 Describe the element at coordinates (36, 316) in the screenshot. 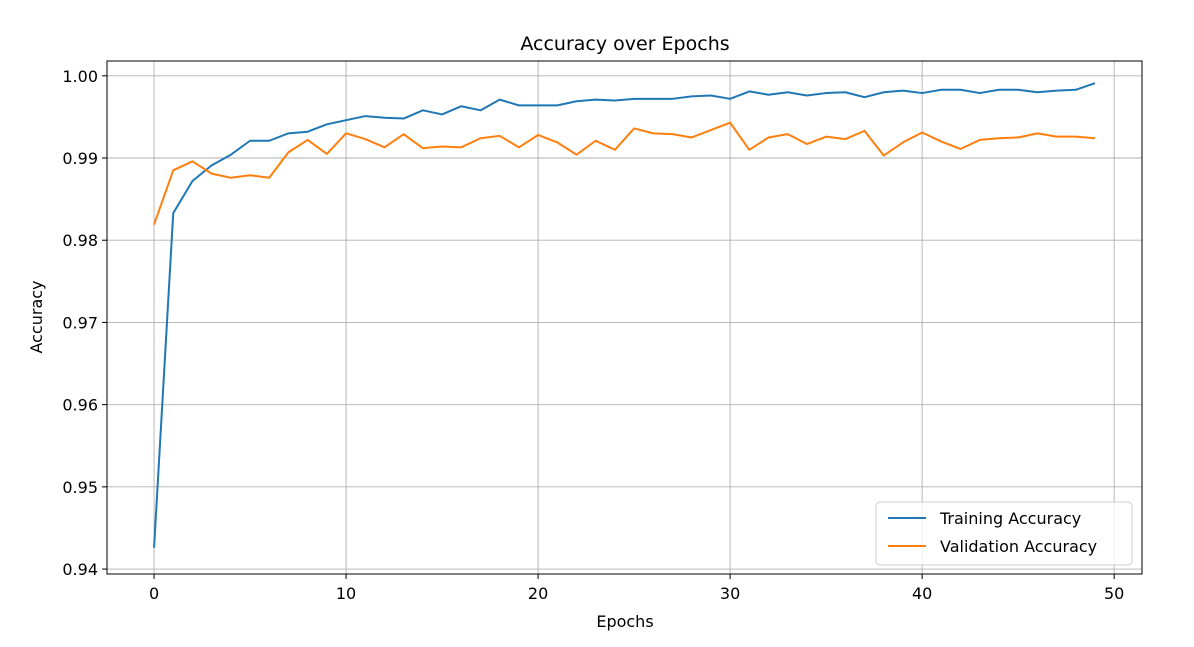

I see `y-axis-label: Accuracy` at that location.